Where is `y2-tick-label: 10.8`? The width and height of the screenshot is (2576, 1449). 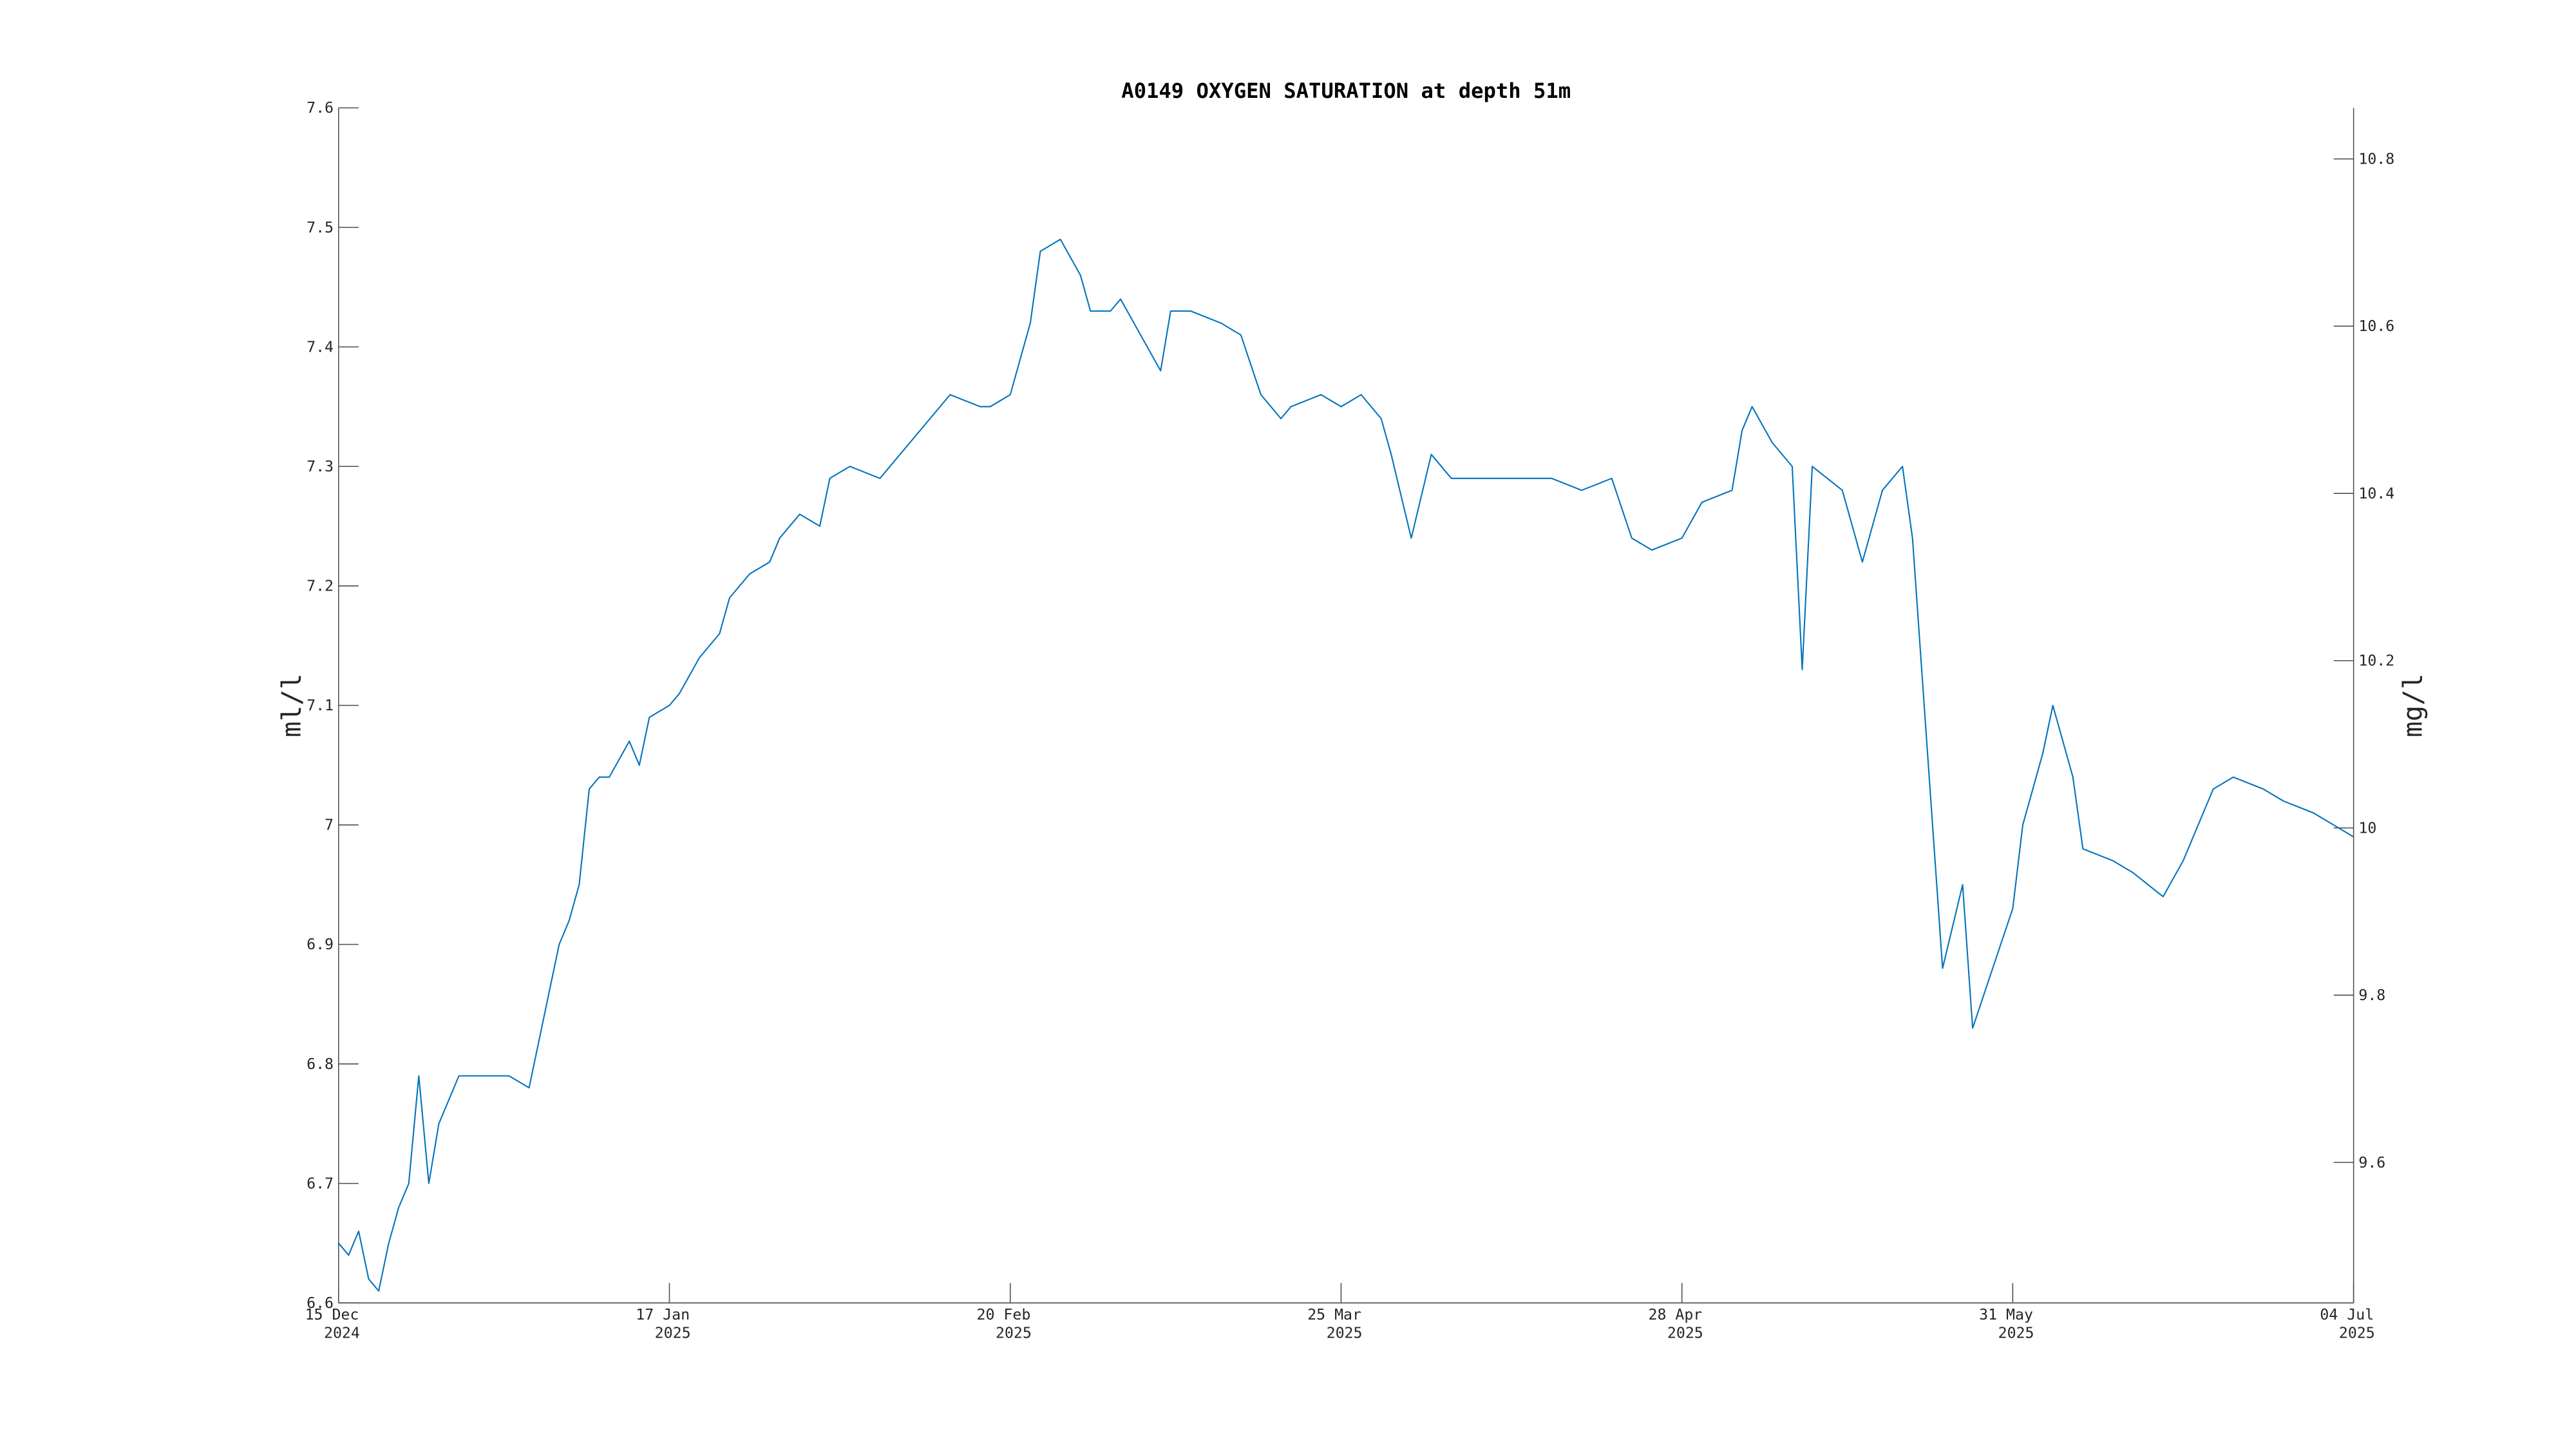 y2-tick-label: 10.8 is located at coordinates (2376, 159).